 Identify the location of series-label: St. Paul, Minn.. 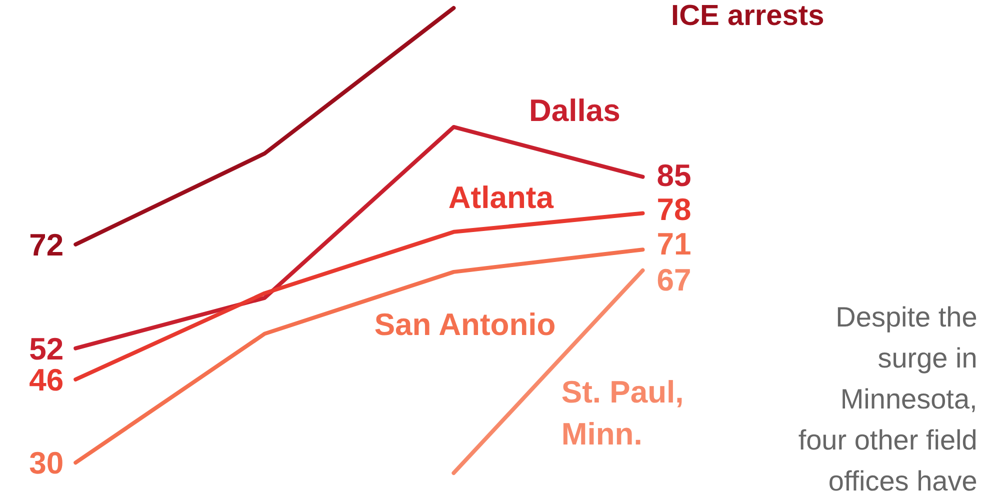
(622, 413).